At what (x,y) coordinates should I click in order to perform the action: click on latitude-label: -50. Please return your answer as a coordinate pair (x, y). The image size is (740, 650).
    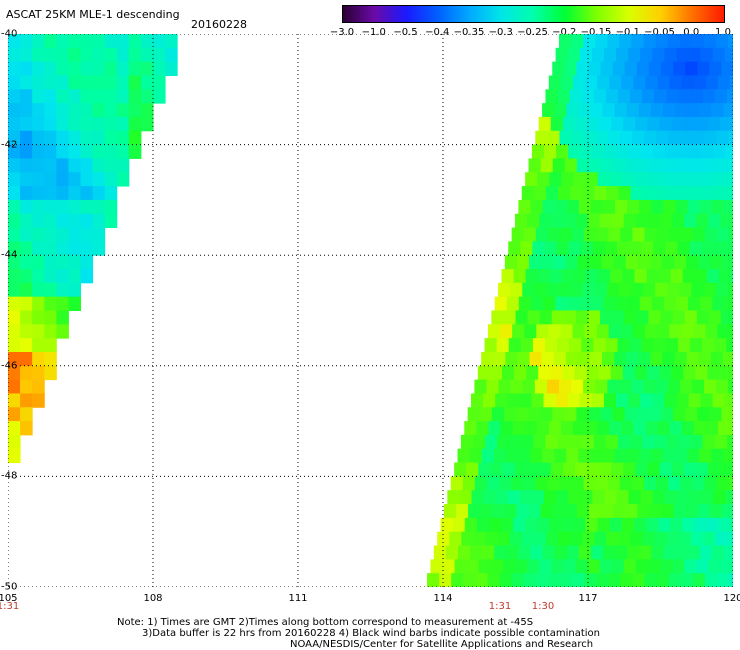
    Looking at the image, I should click on (9, 587).